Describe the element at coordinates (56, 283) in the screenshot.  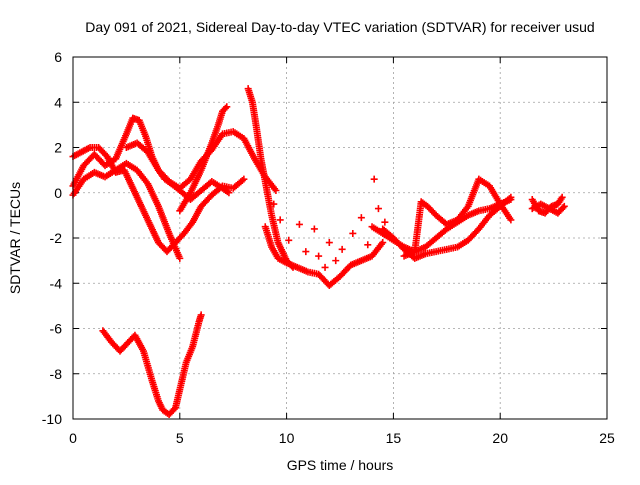
I see `y-tick-label: -4` at that location.